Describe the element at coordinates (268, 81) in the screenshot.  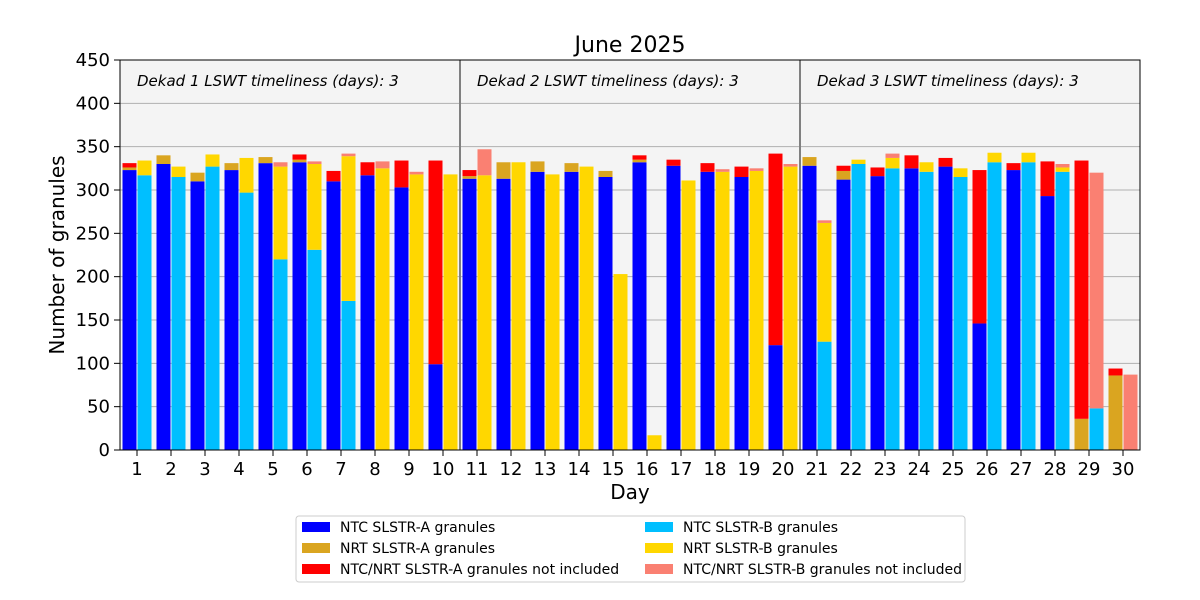
I see `dekad-label: Dekad 1 LSWT timeliness (days): 3` at that location.